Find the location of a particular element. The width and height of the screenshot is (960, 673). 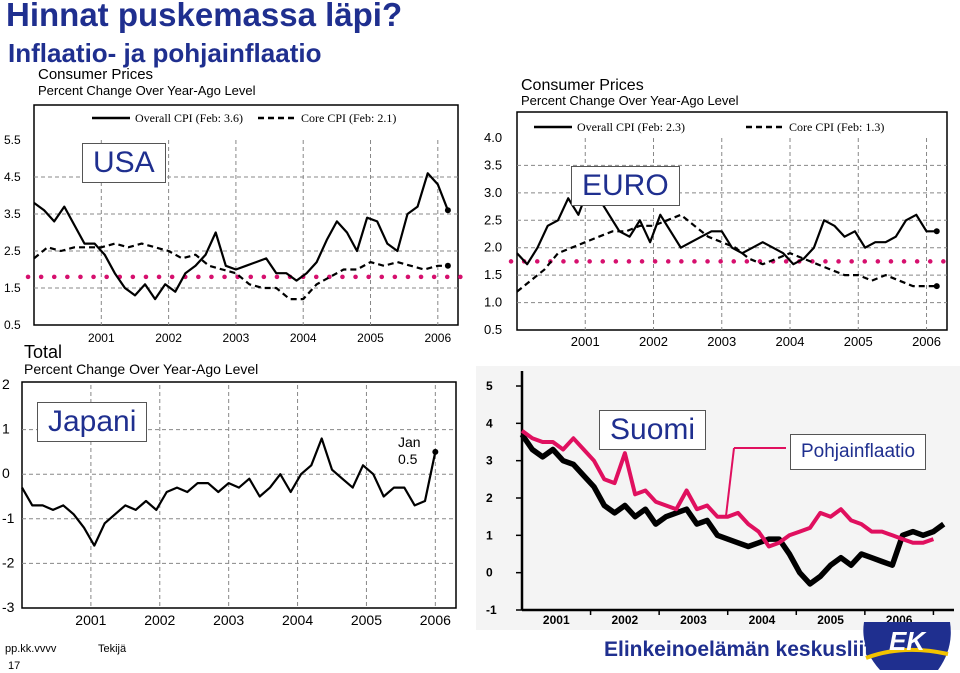

euro-xtick-label: 2005 is located at coordinates (858, 341).